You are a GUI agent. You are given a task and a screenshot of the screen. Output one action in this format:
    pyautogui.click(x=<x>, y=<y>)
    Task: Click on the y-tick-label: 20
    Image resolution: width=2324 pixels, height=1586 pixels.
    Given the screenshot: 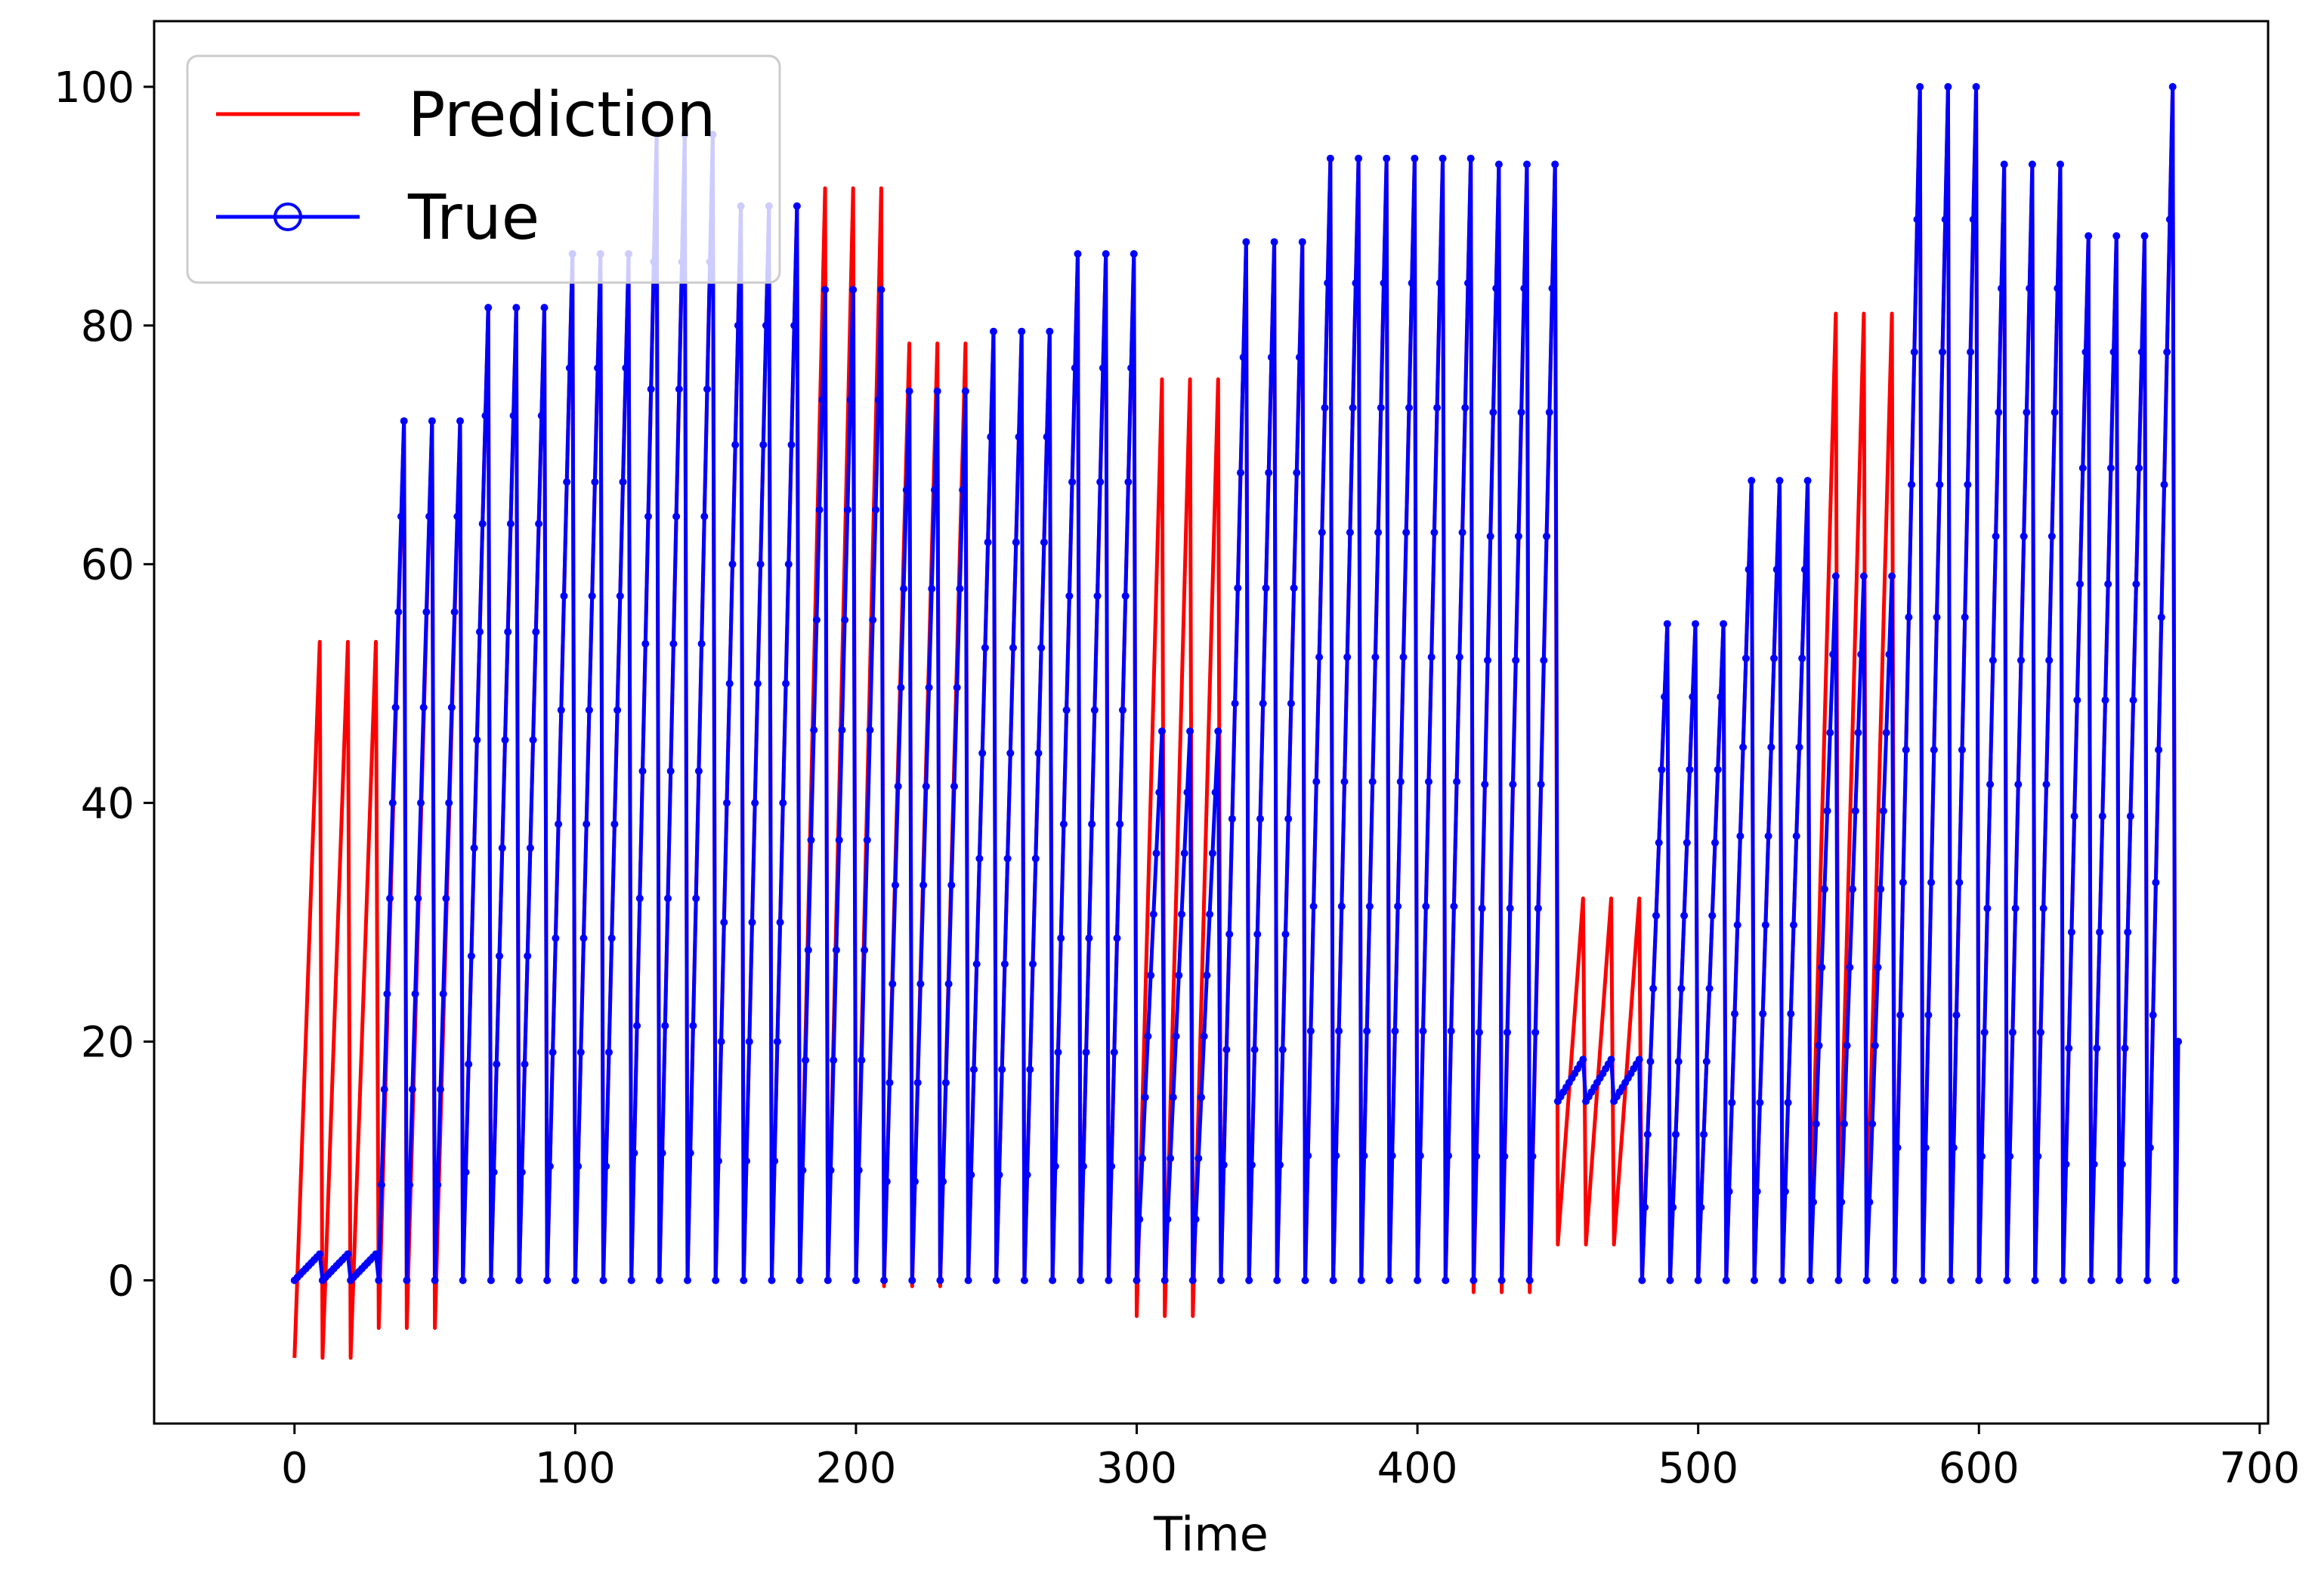 What is the action you would take?
    pyautogui.click(x=107, y=1043)
    